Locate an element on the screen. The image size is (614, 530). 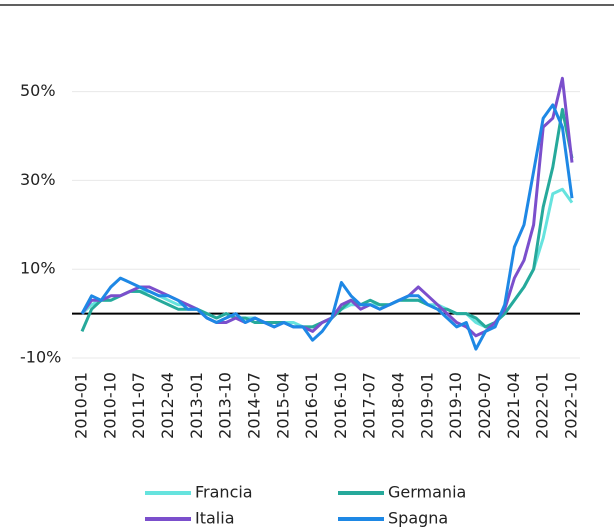
x-tick-label: 2018-04 is located at coordinates (398, 405).